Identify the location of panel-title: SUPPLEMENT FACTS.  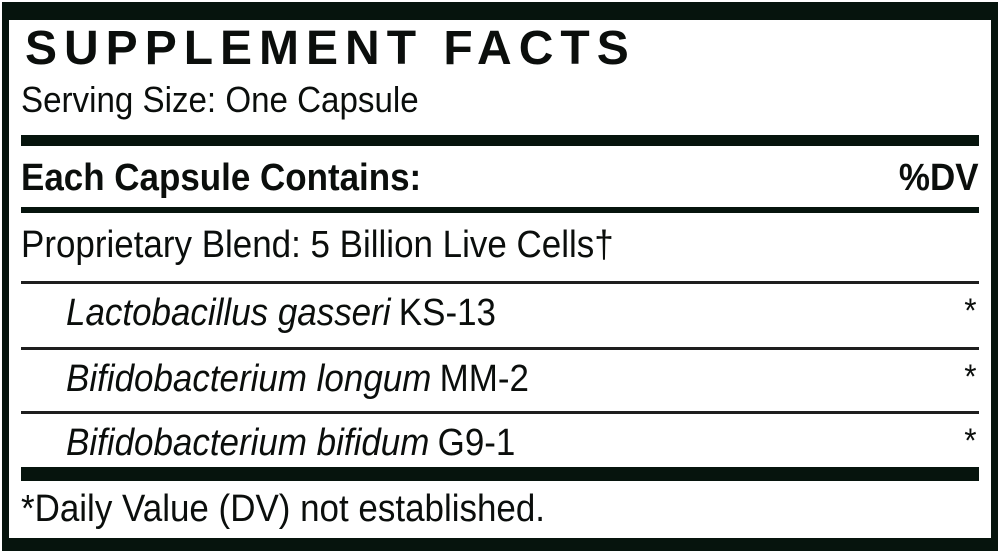
(330, 48).